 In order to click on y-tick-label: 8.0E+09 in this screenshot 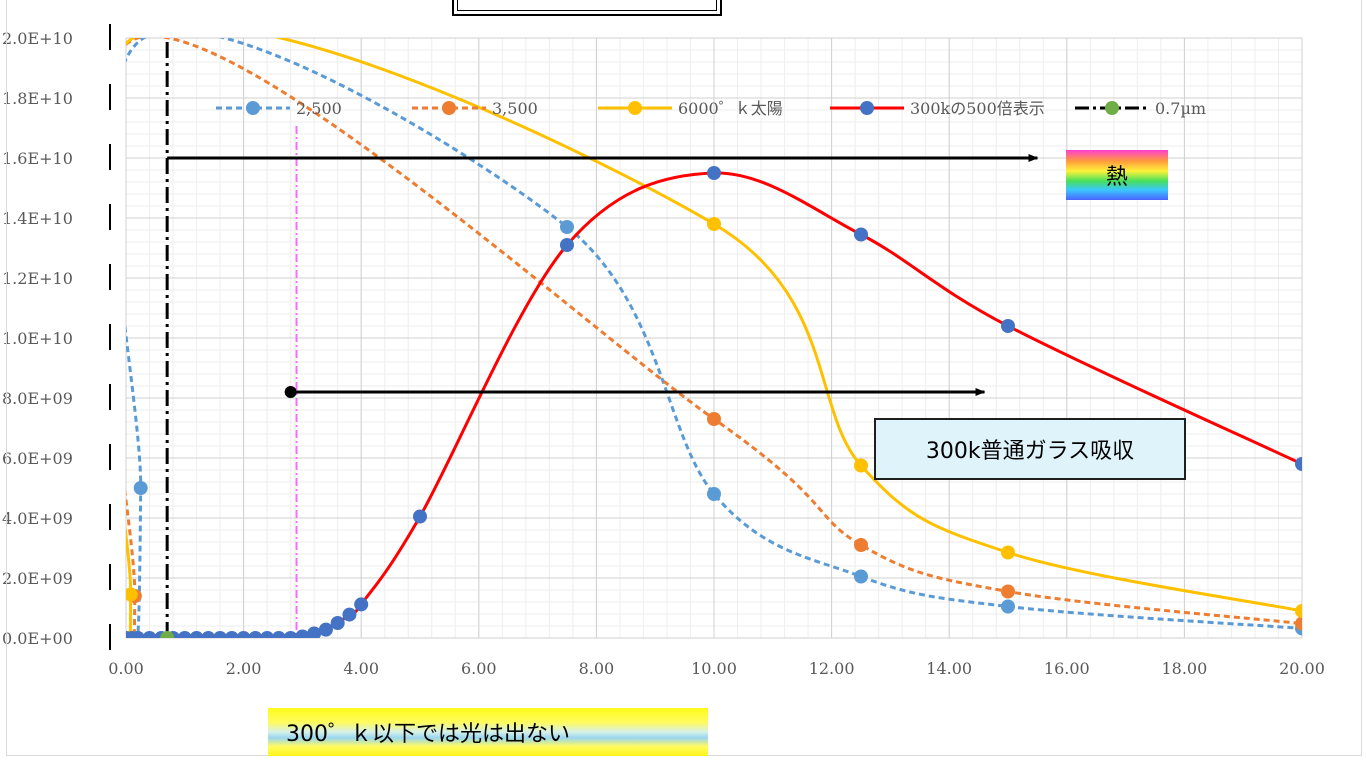, I will do `click(37, 398)`.